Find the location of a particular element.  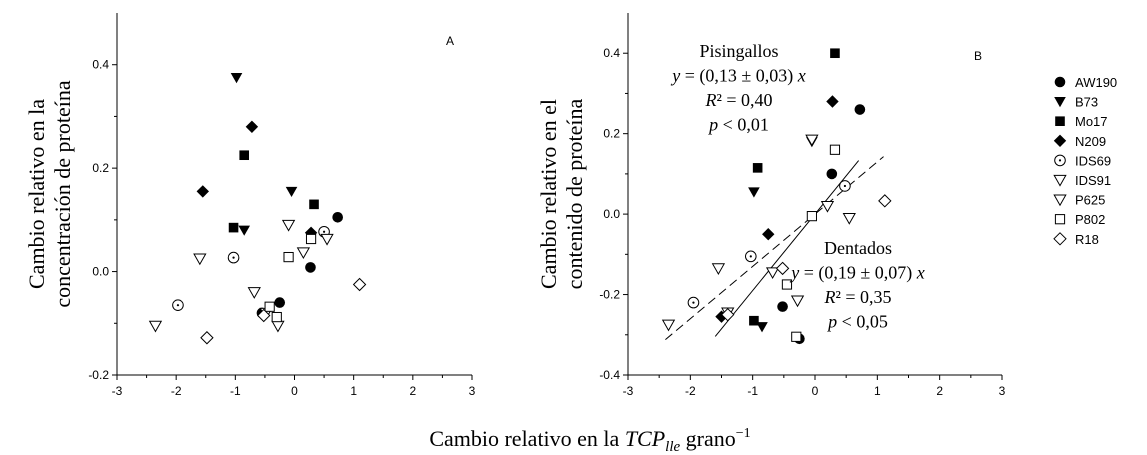

legend-label-ids69: IDS69 is located at coordinates (1093, 160).